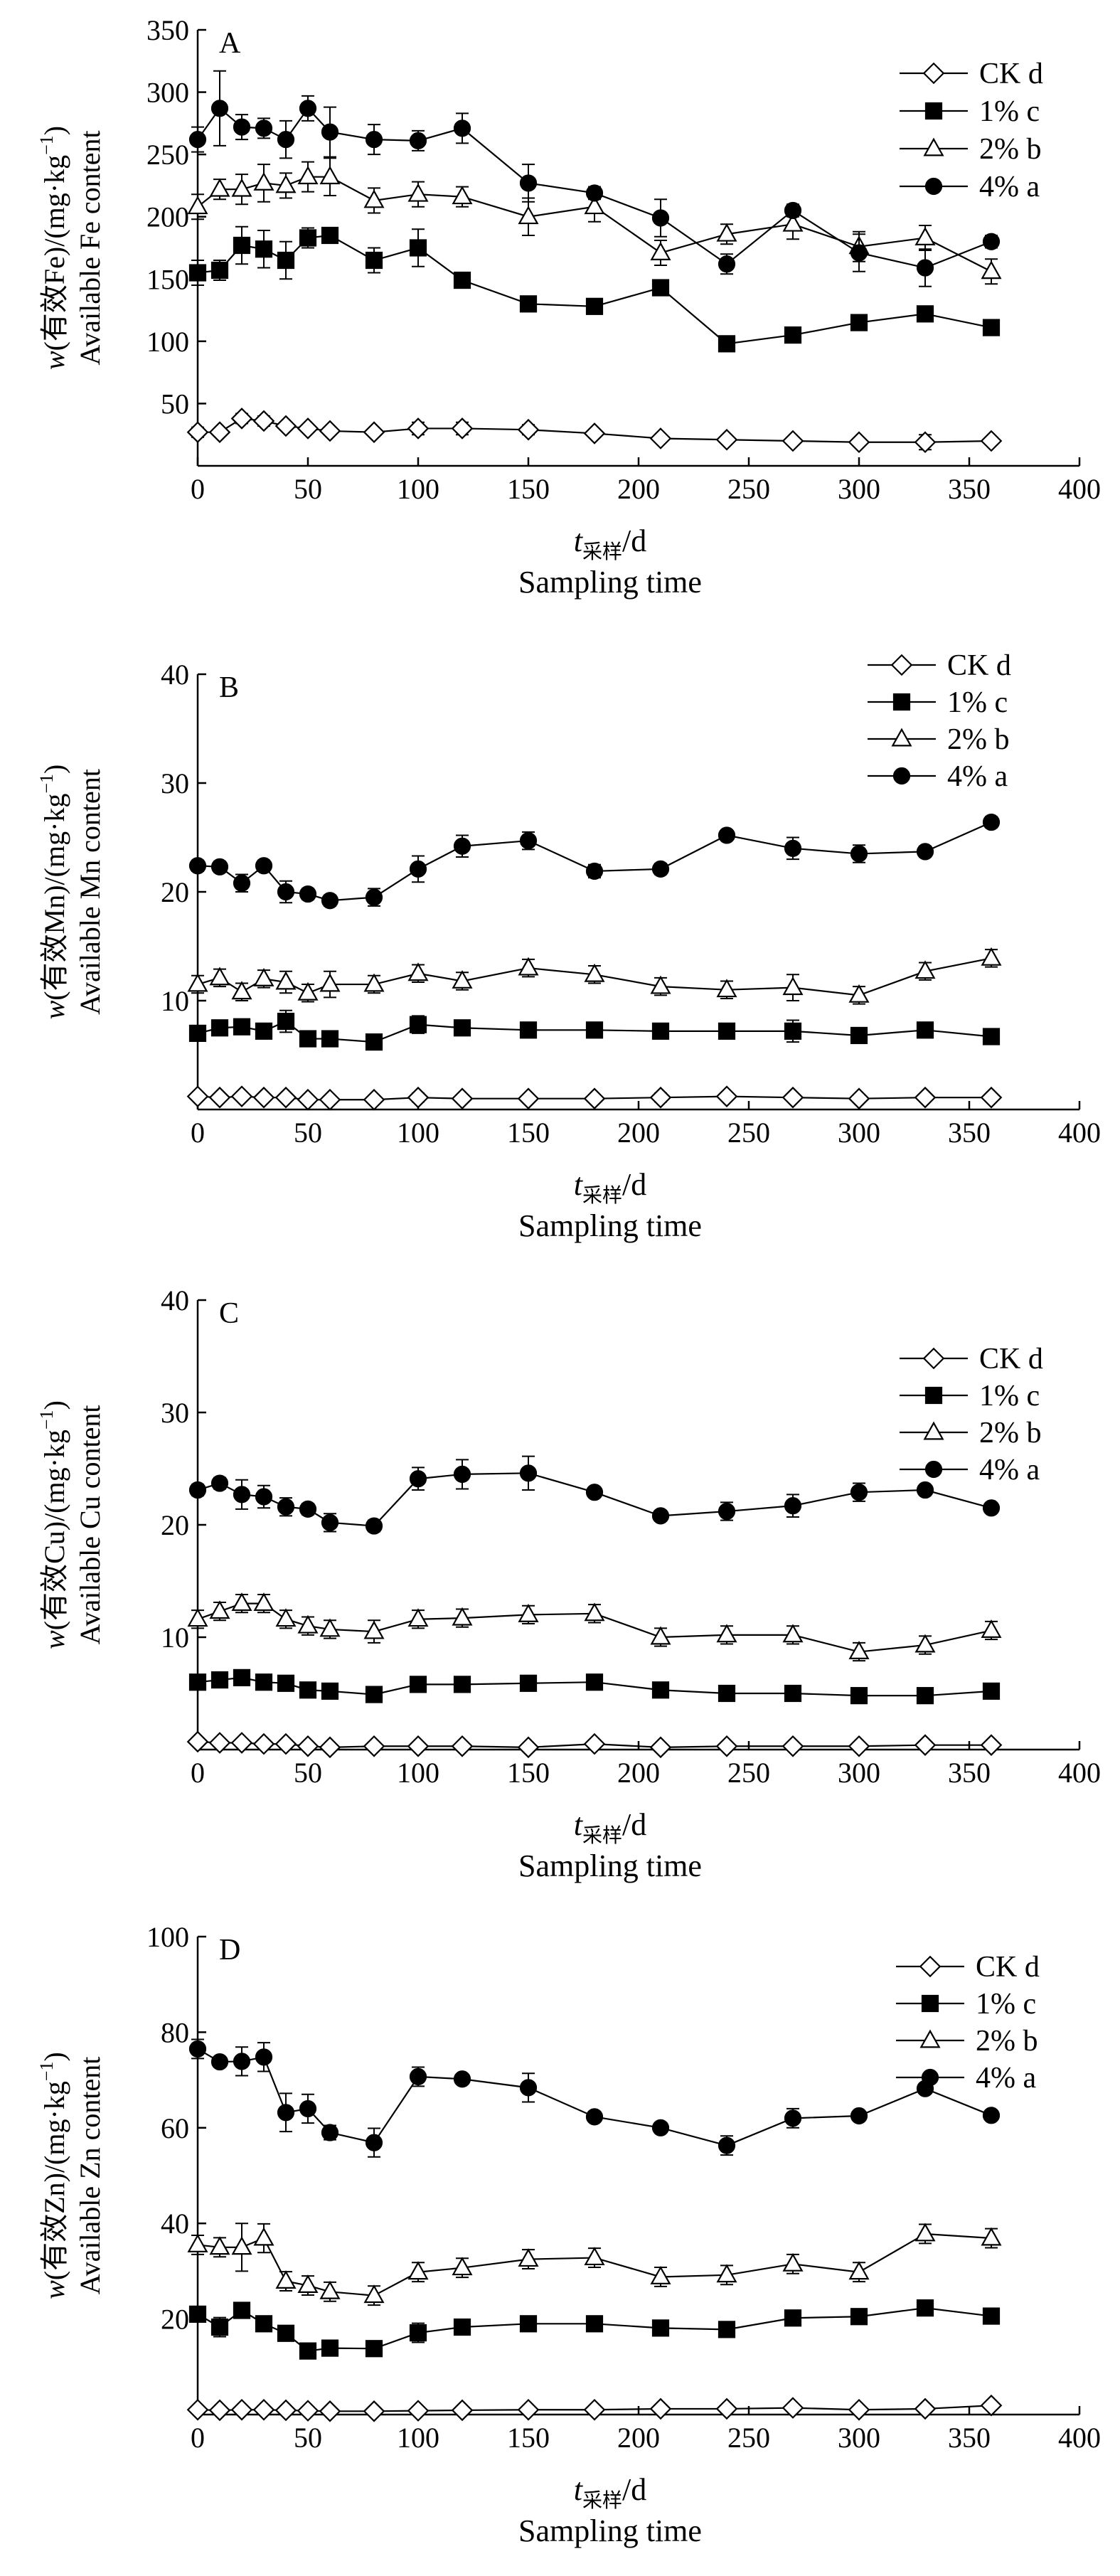 The width and height of the screenshot is (1120, 2576). Describe the element at coordinates (308, 489) in the screenshot. I see `x-tick-label: 50` at that location.